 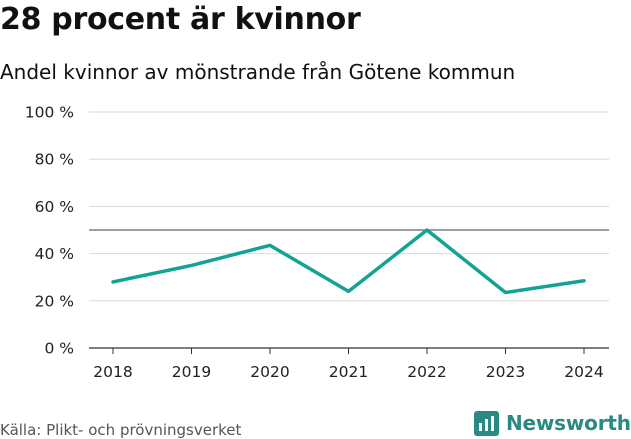 I want to click on x-tick-label: 2024, so click(x=583, y=372).